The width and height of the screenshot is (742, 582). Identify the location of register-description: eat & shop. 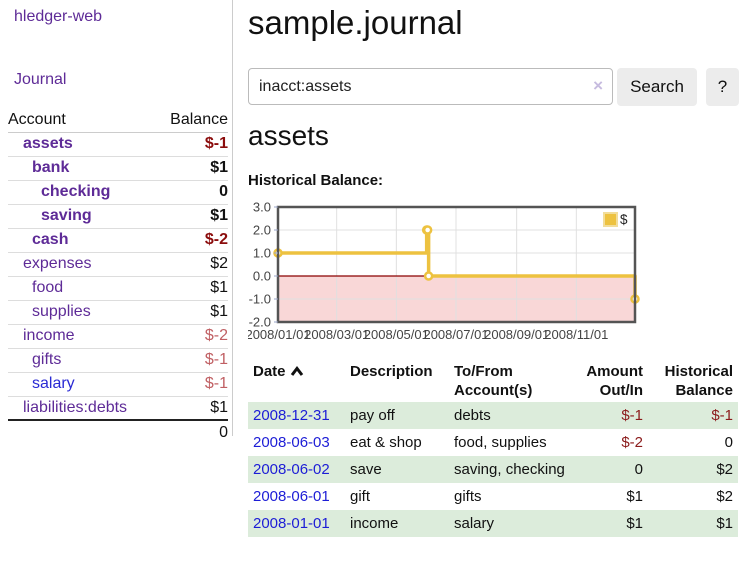
(386, 442).